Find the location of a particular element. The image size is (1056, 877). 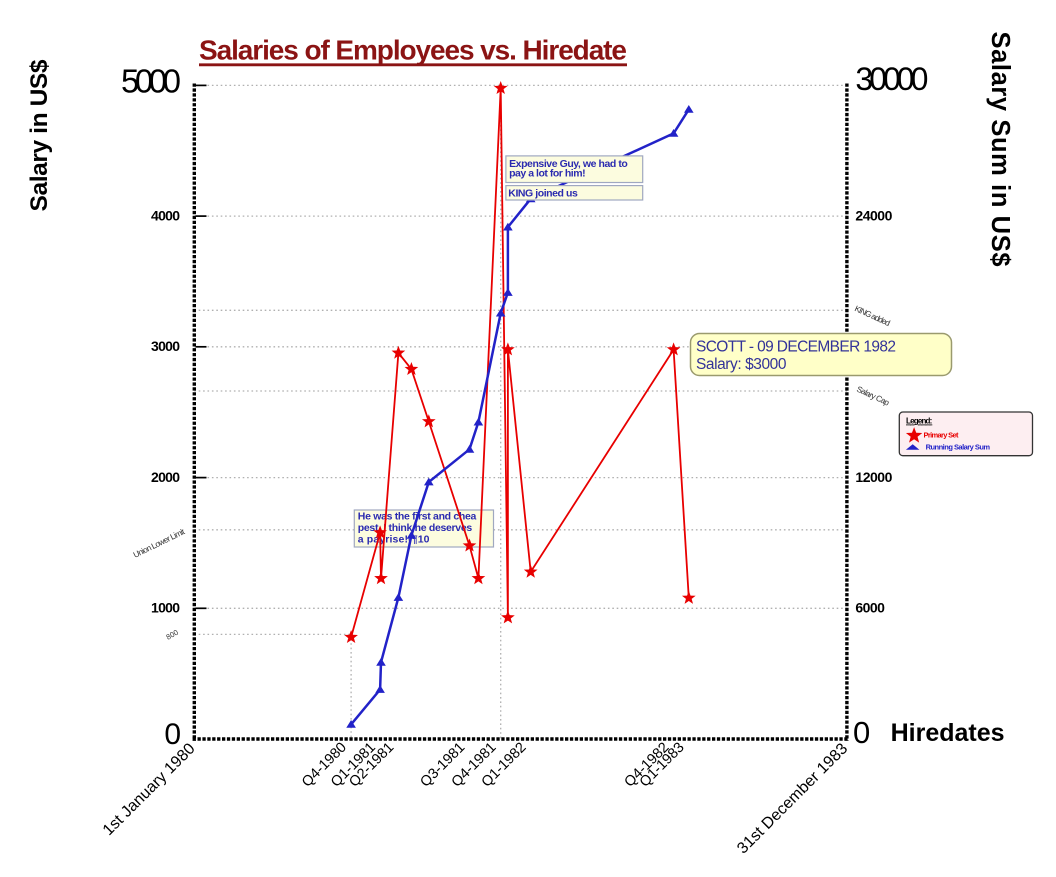

svg-text: Salary: $3000 is located at coordinates (741, 364).